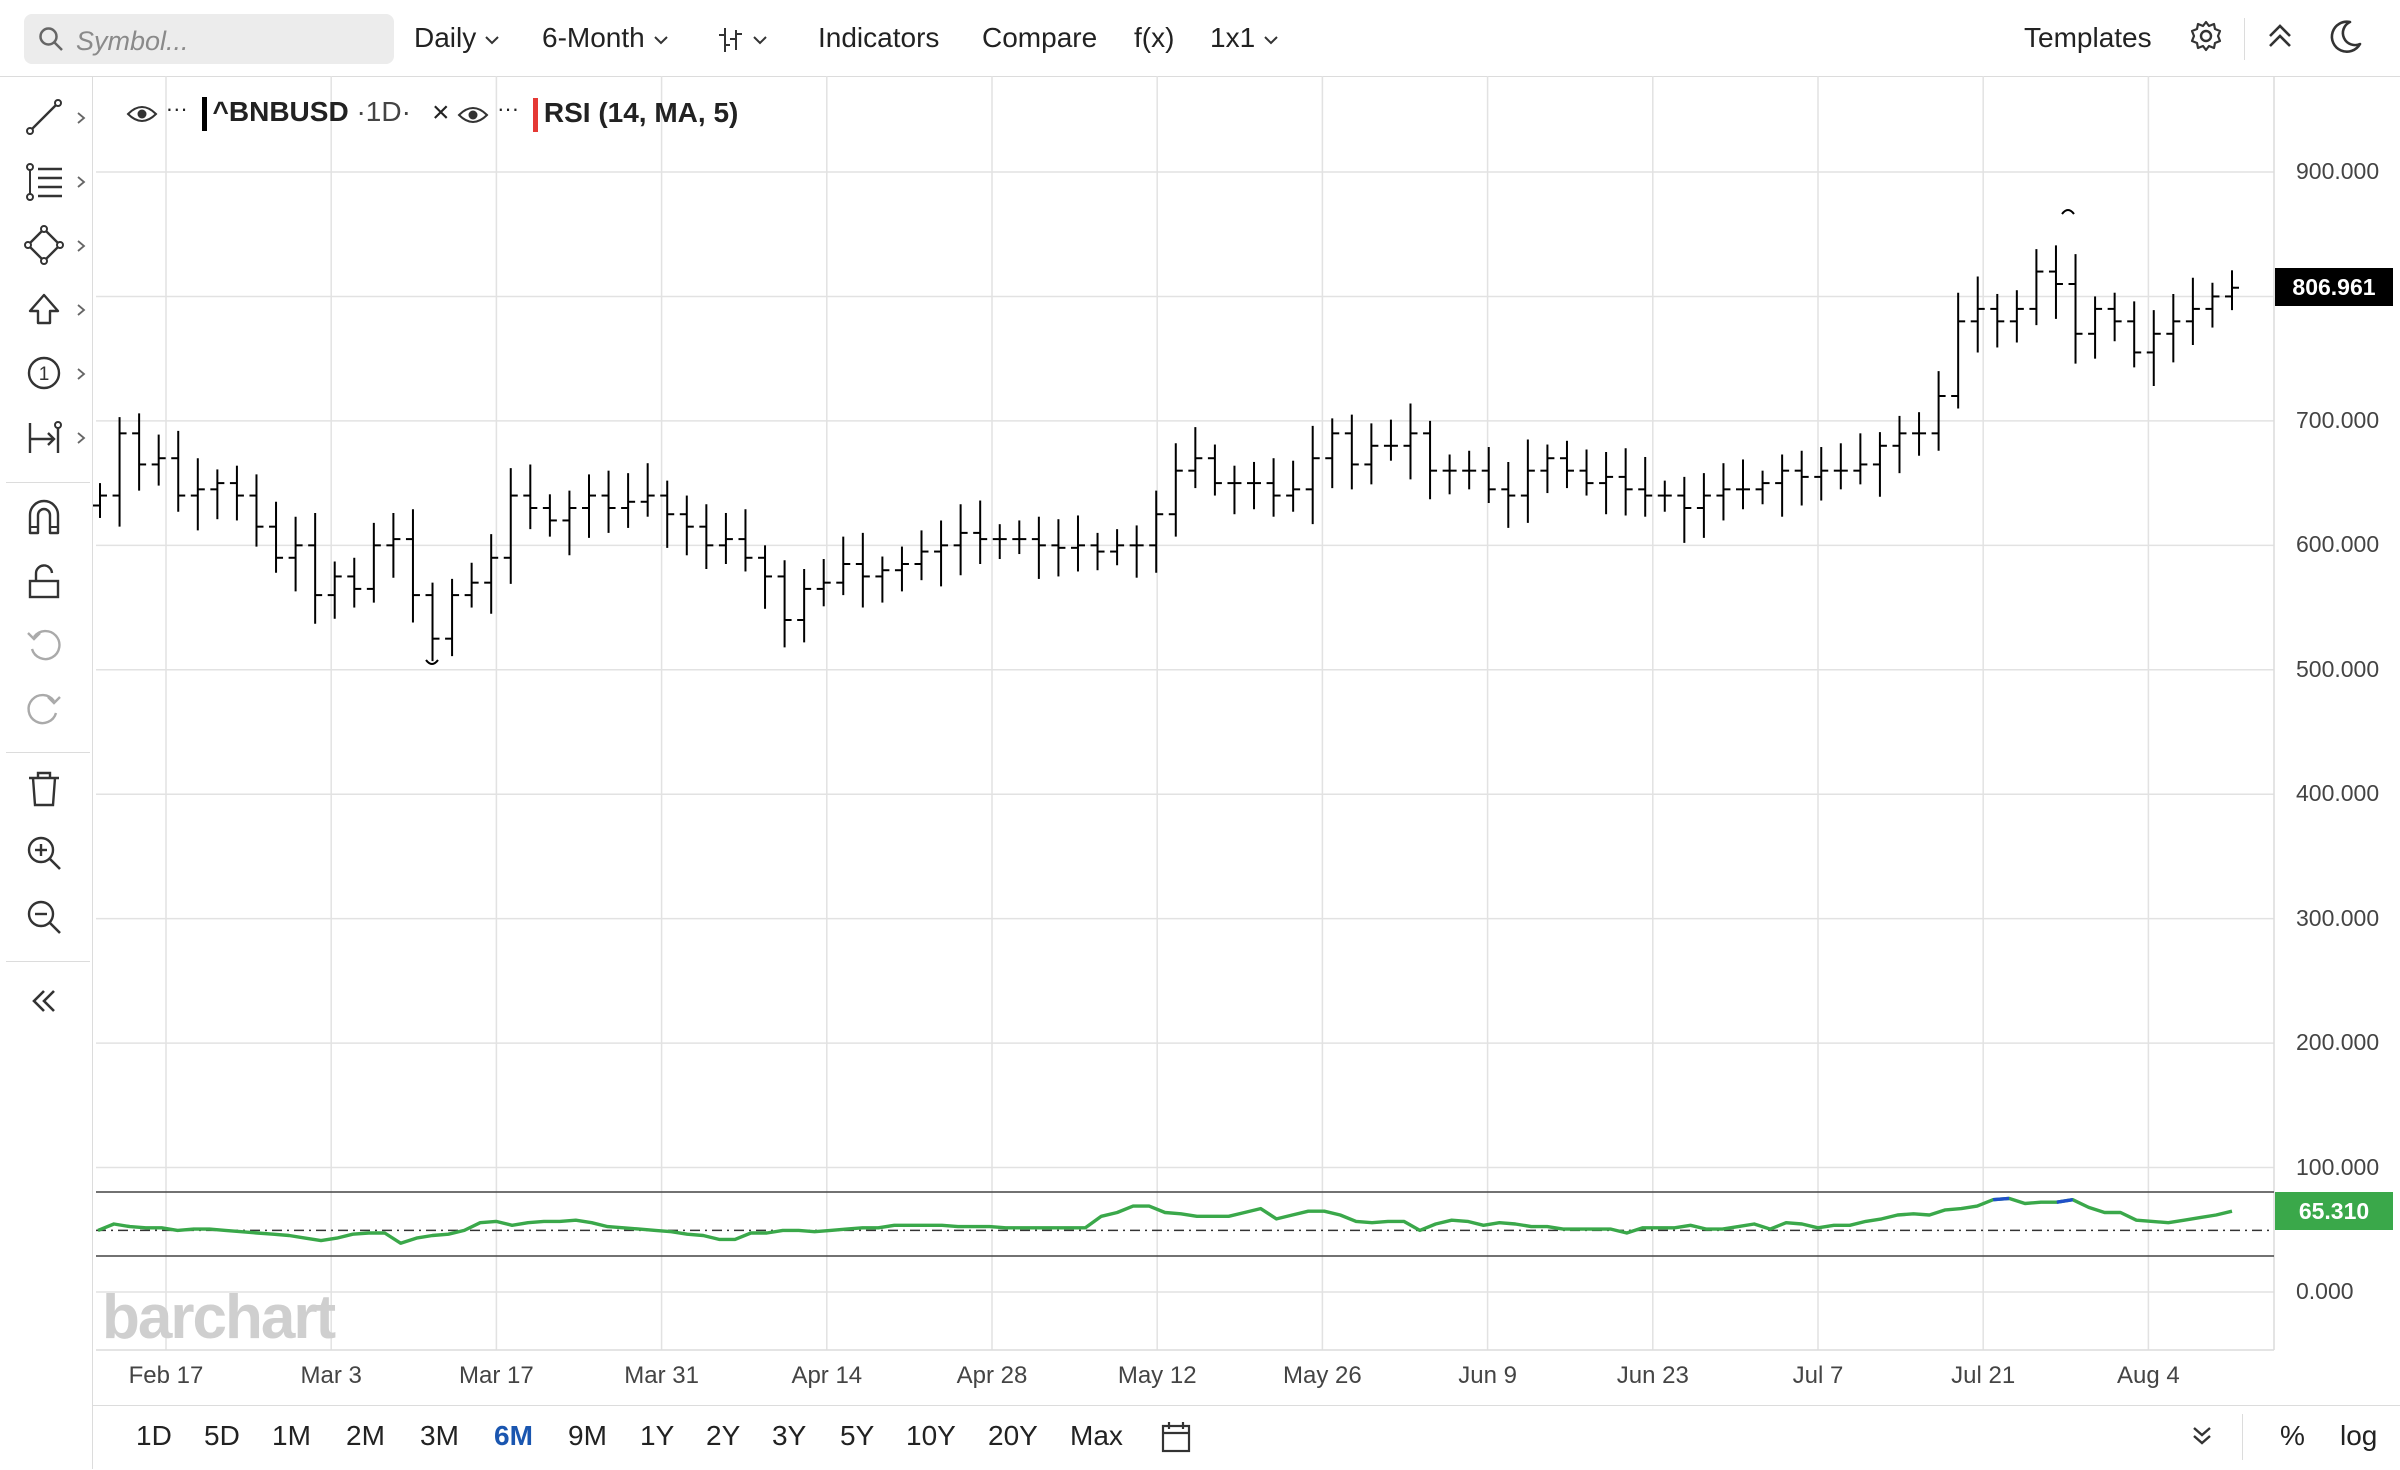  What do you see at coordinates (2292, 1435) in the screenshot?
I see `percent-scale-button: %` at bounding box center [2292, 1435].